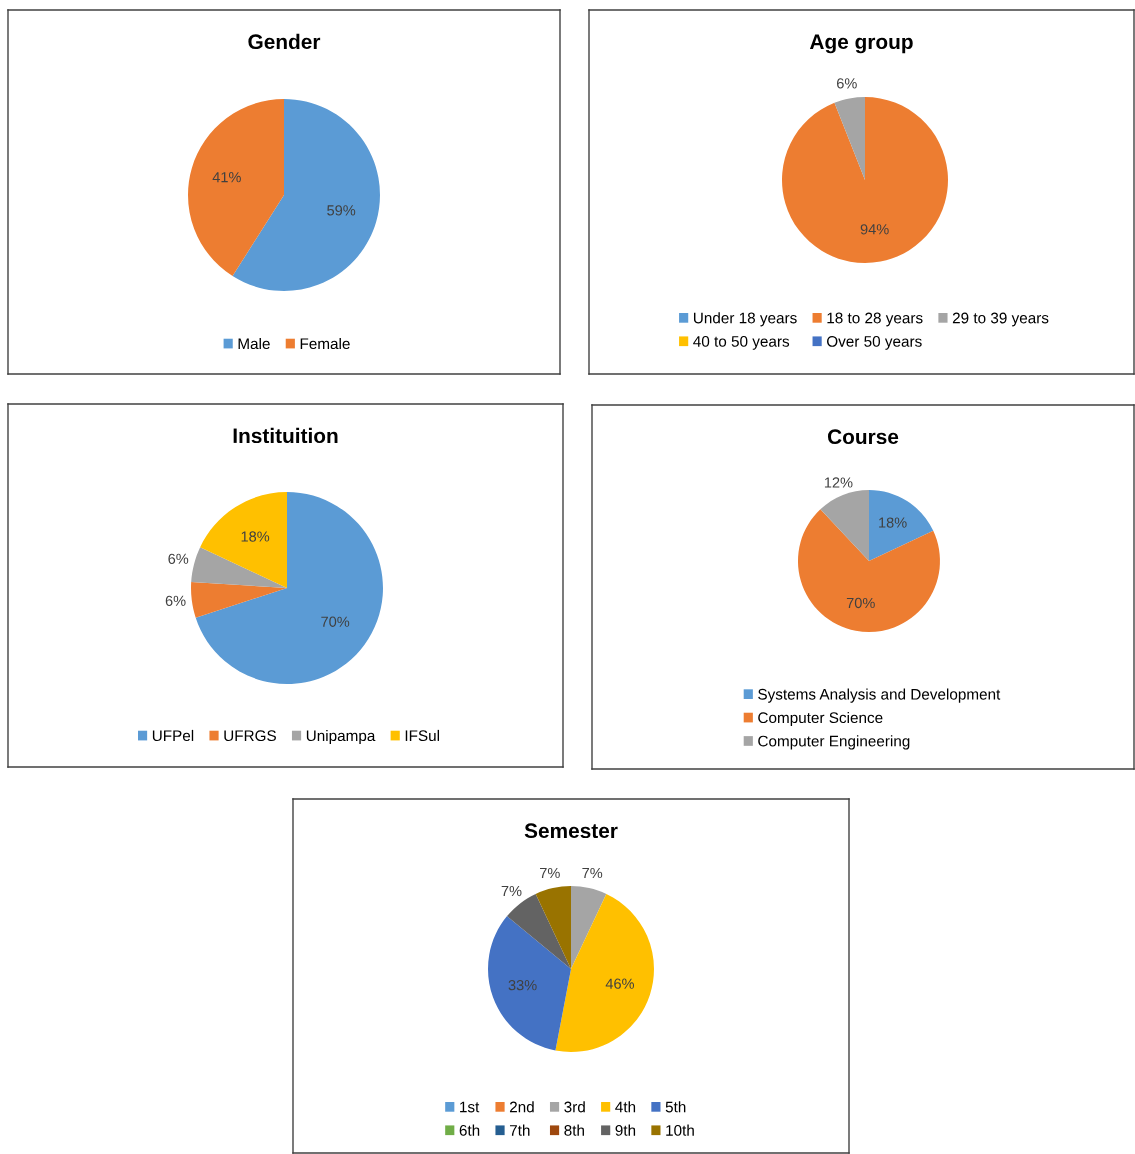 The image size is (1135, 1154). I want to click on chart-title: Gender, so click(284, 41).